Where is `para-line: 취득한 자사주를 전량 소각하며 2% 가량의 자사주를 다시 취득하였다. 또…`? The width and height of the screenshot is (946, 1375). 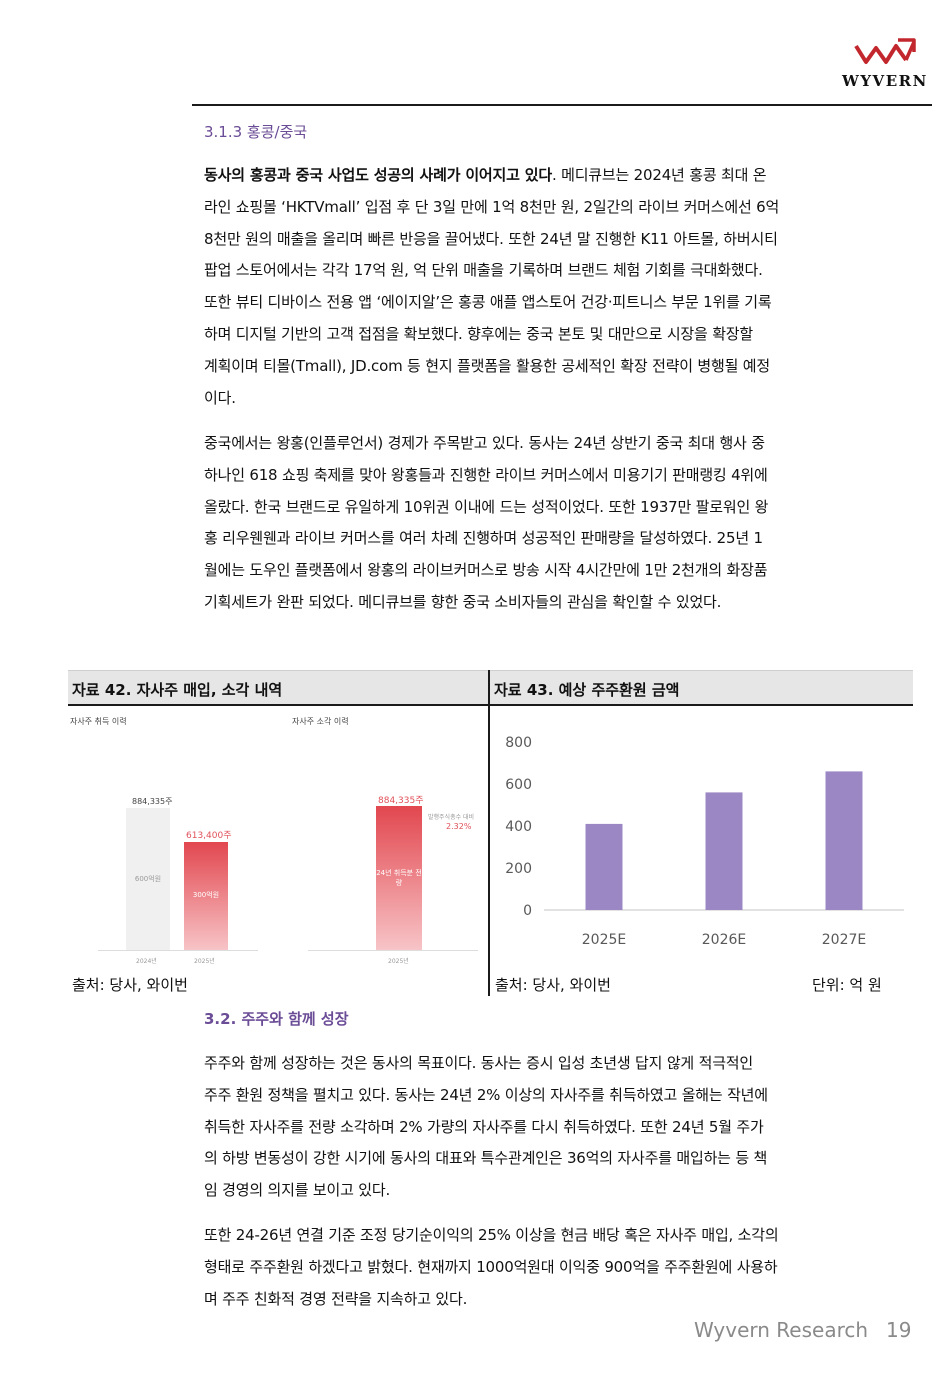
para-line: 취득한 자사주를 전량 소각하며 2% 가량의 자사주를 다시 취득하였다. 또… is located at coordinates (484, 1126).